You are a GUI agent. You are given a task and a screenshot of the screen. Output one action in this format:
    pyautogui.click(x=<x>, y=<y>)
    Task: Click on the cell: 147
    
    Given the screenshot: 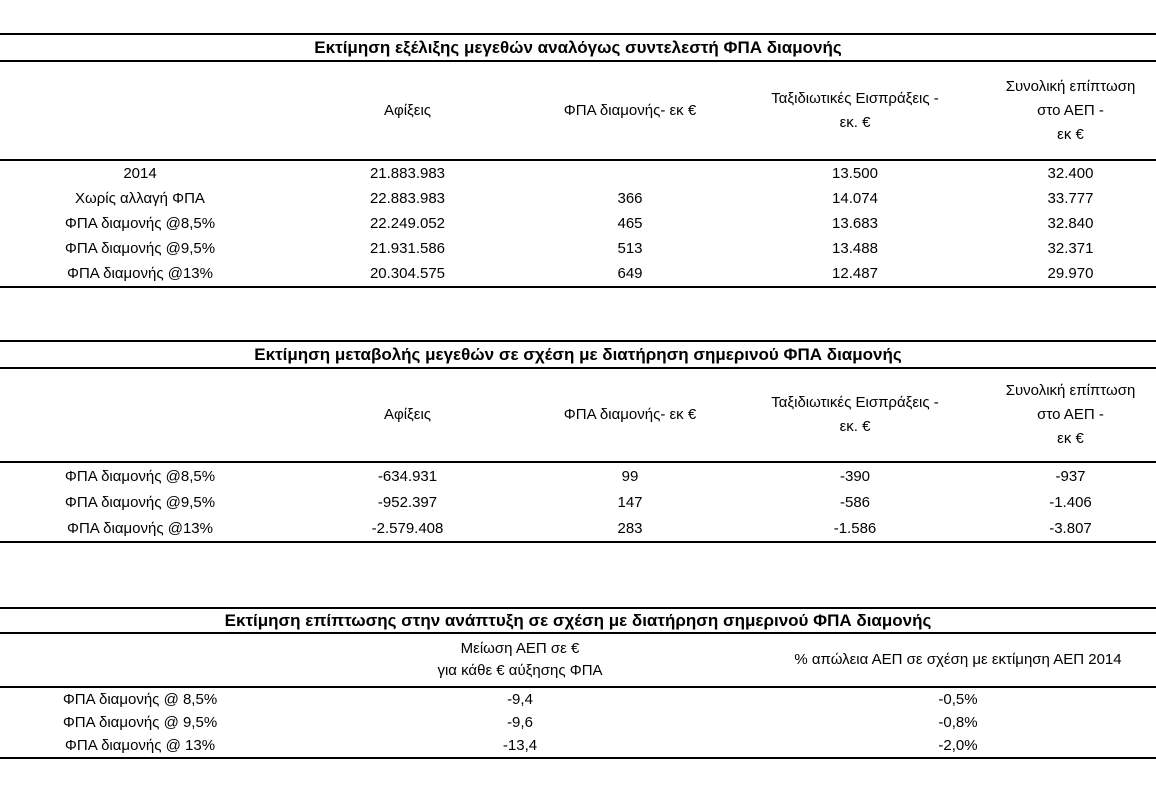 What is the action you would take?
    pyautogui.click(x=630, y=502)
    